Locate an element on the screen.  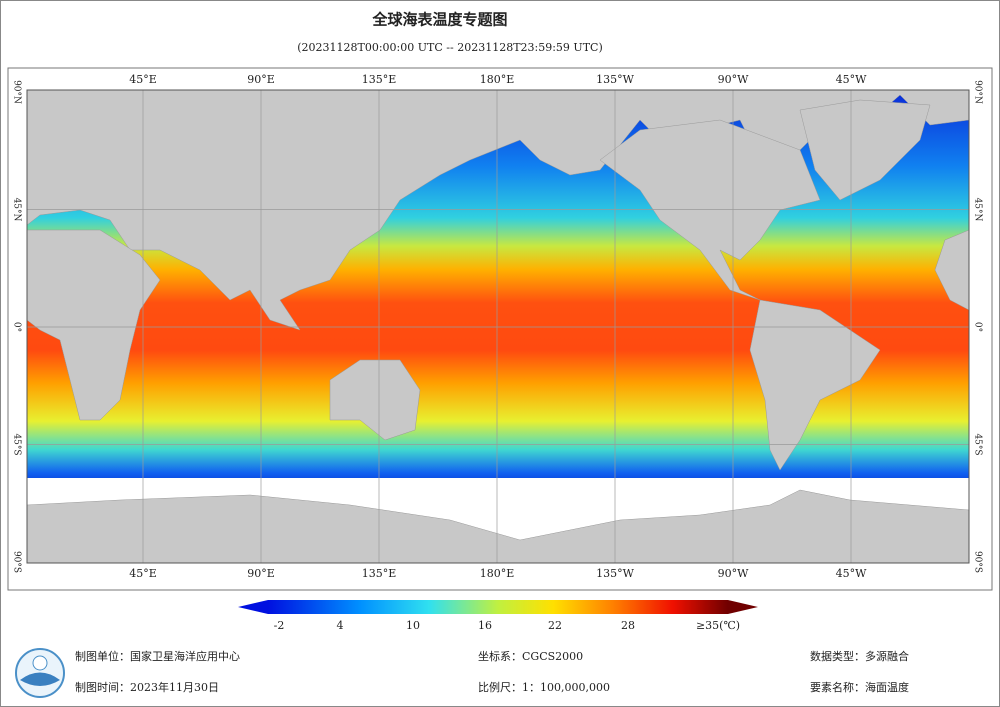
lat-label-right: 45°N is located at coordinates (978, 210).